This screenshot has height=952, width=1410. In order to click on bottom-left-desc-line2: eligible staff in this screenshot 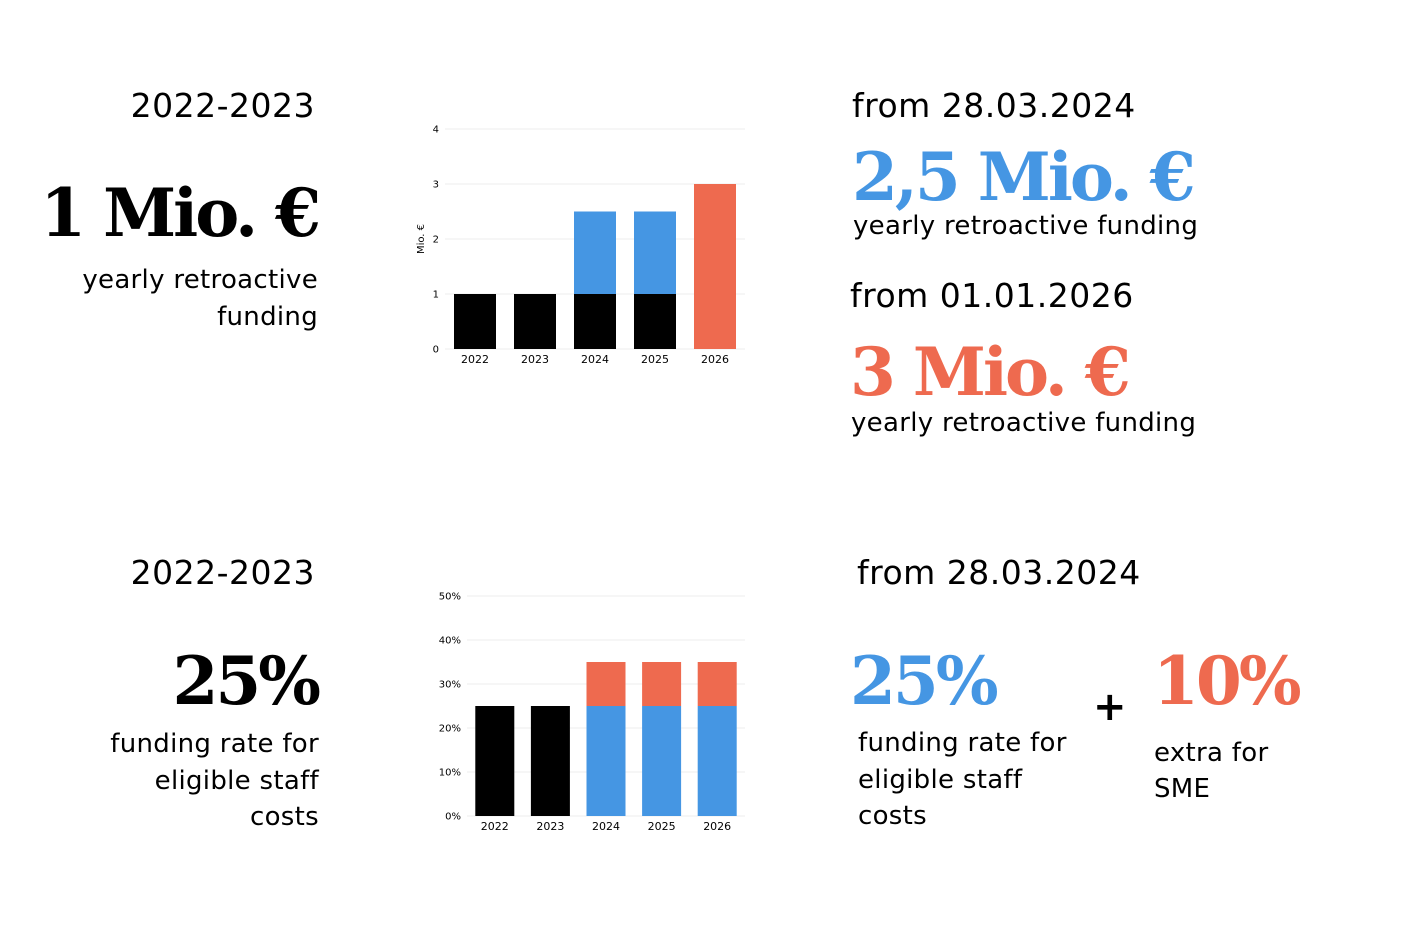, I will do `click(236, 781)`.